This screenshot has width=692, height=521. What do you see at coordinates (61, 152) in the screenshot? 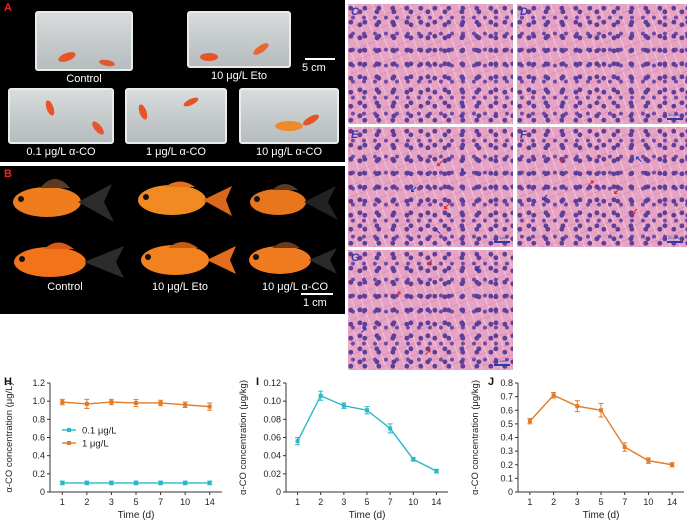
I see `tank-label-alpha-01: 0.1 μg/L α-CO` at bounding box center [61, 152].